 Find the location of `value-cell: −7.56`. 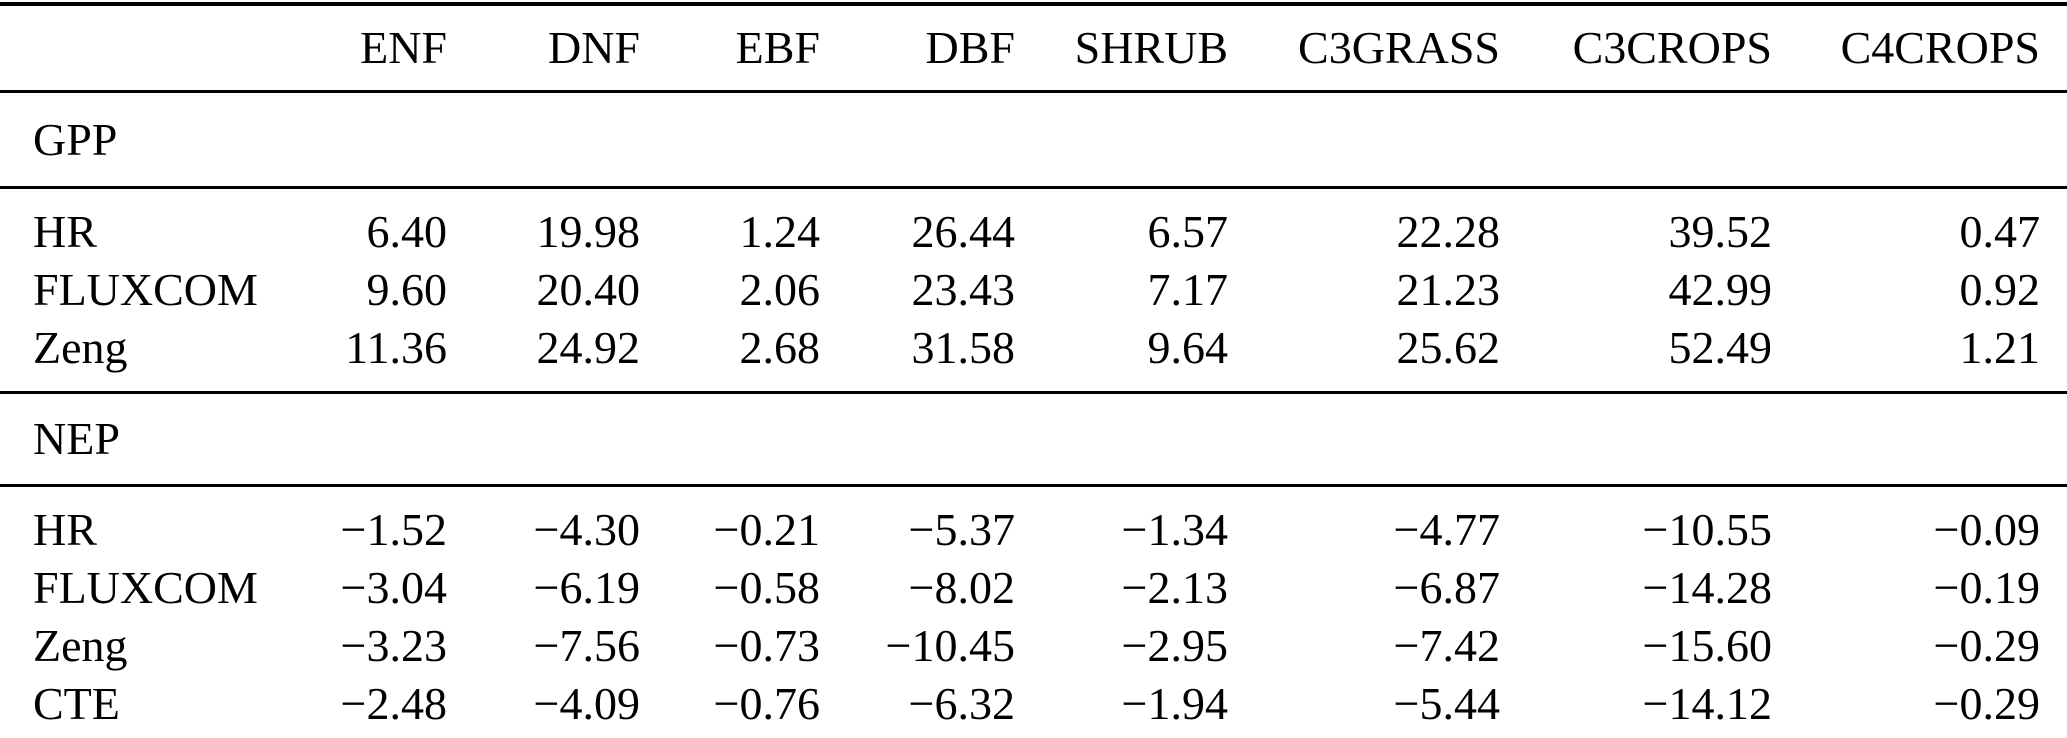

value-cell: −7.56 is located at coordinates (586, 645).